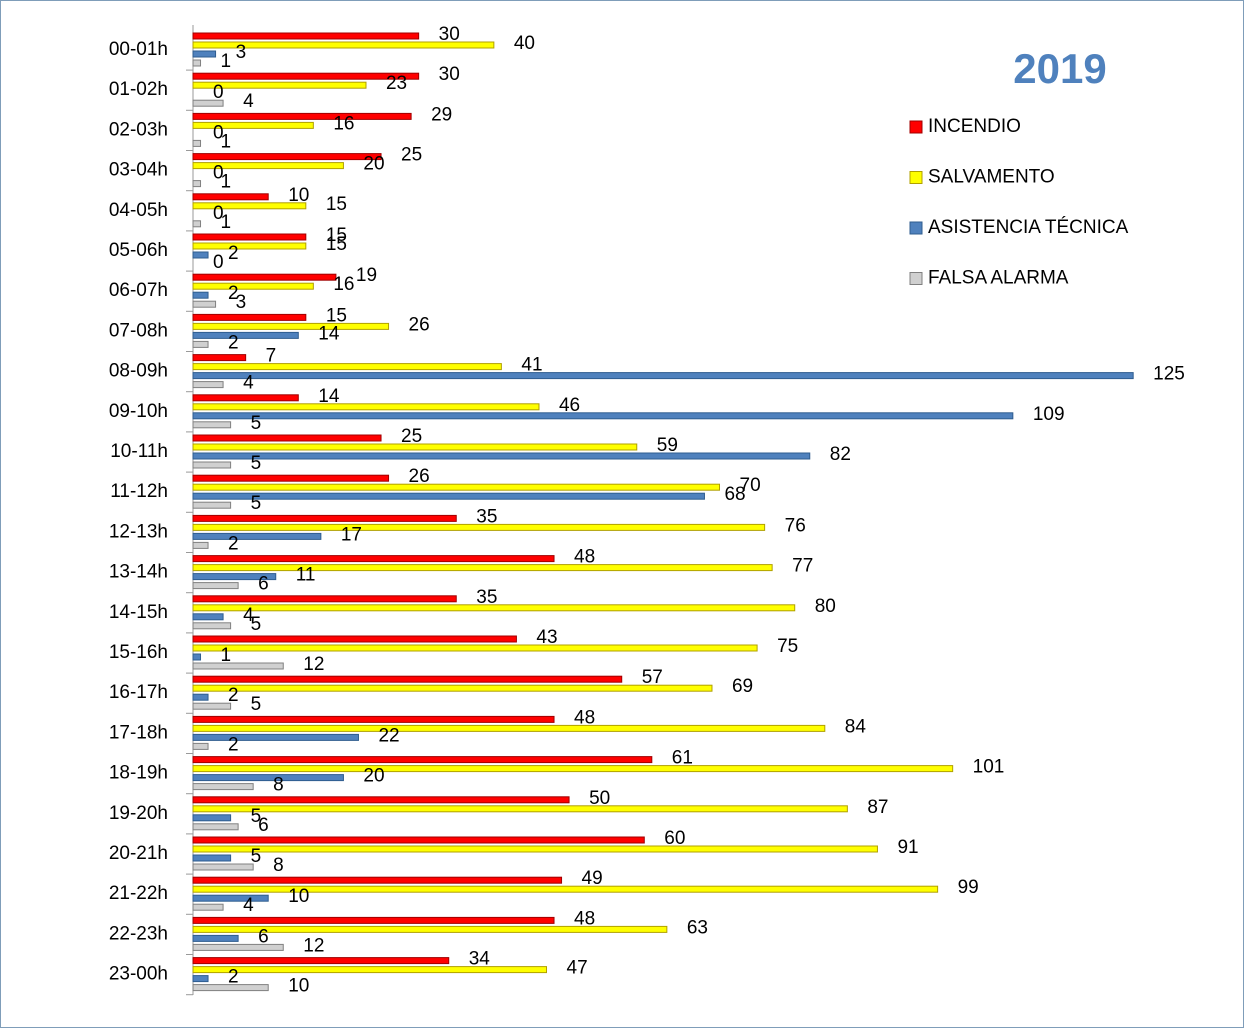 The width and height of the screenshot is (1245, 1029). Describe the element at coordinates (682, 758) in the screenshot. I see `data-label: 61` at that location.